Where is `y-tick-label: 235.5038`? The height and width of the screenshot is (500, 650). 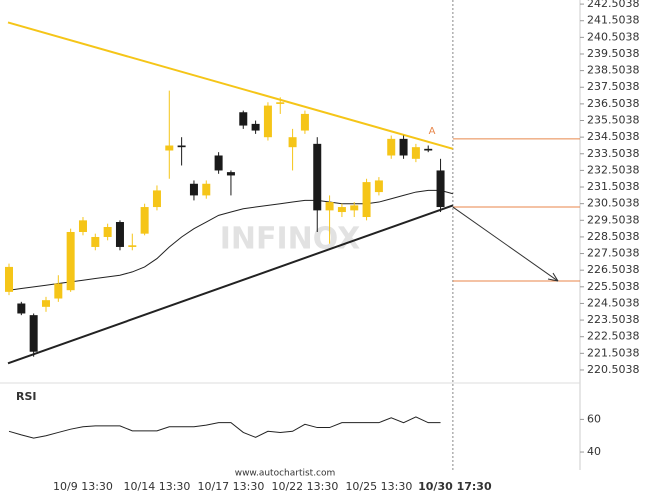 y-tick-label: 235.5038 is located at coordinates (613, 120).